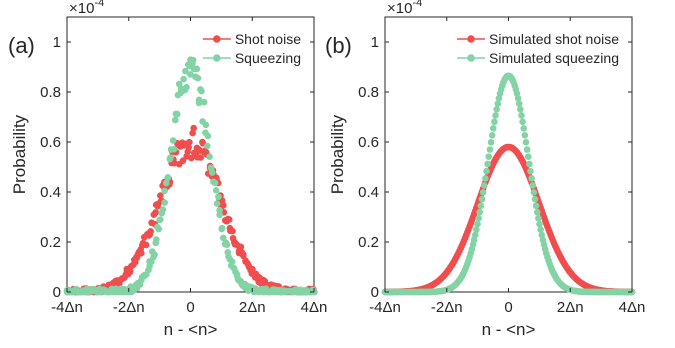  Describe the element at coordinates (368, 192) in the screenshot. I see `y-tick-label: 0.4` at that location.